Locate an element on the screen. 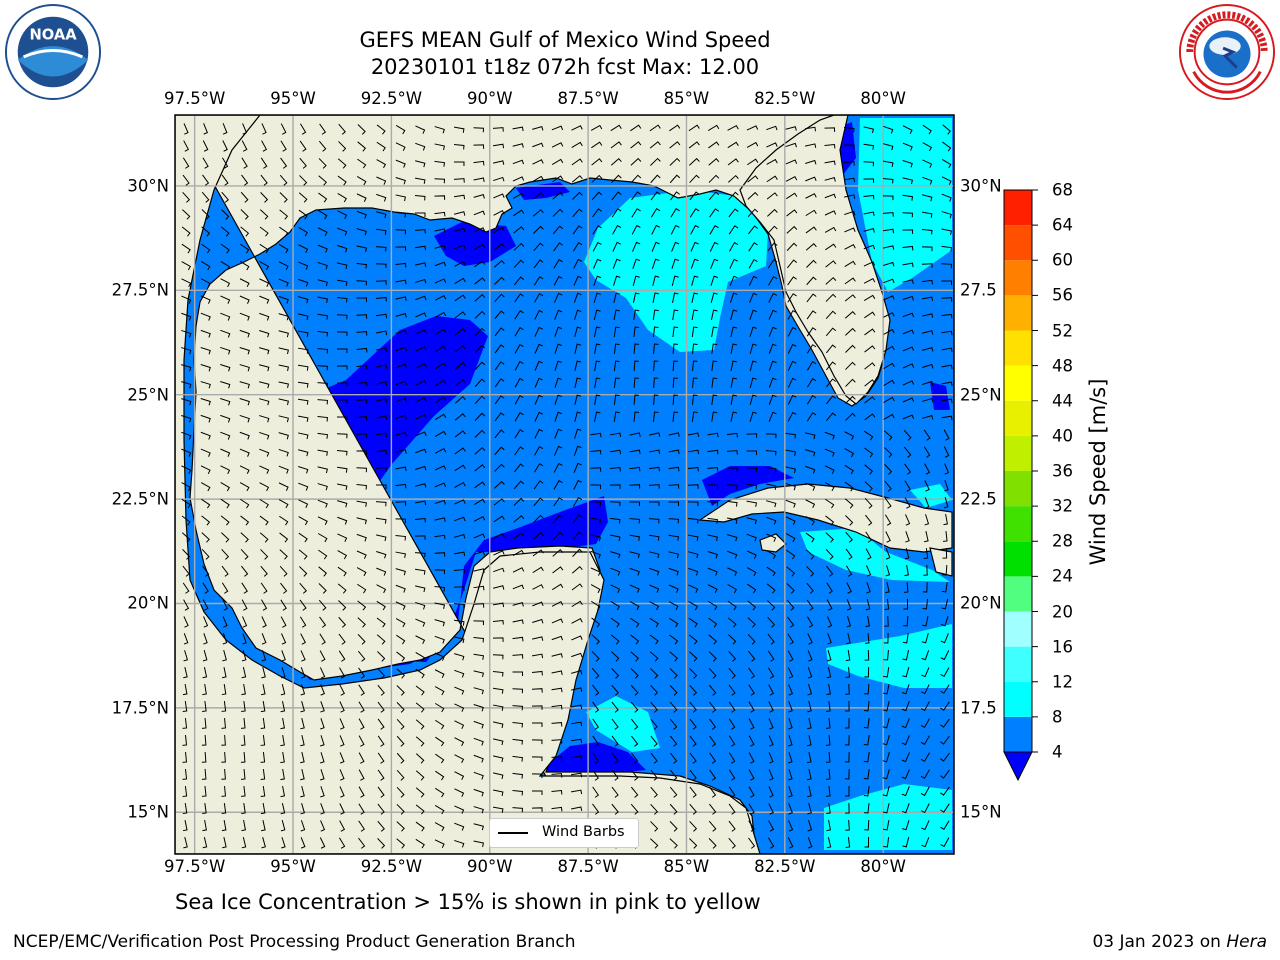 The image size is (1280, 960). legend-label: Wind Barbs is located at coordinates (583, 832).